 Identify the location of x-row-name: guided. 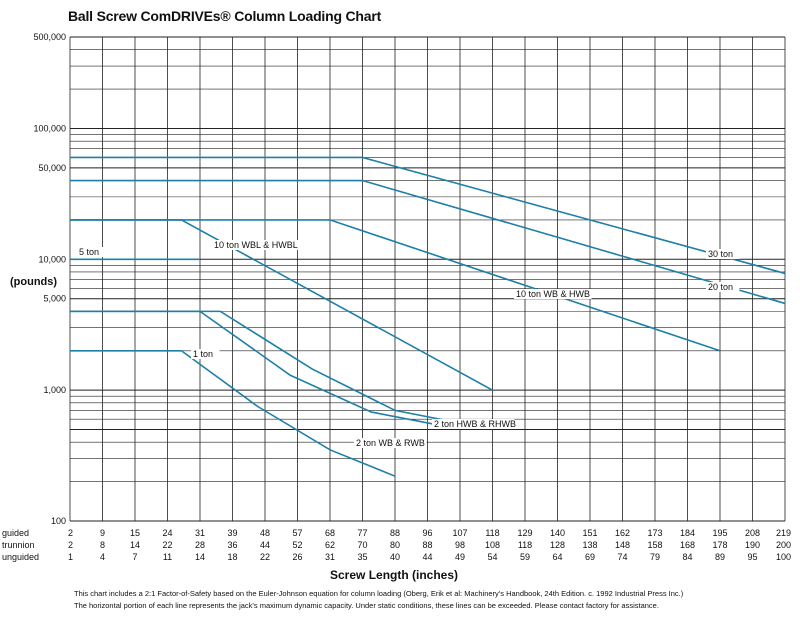
(15, 533).